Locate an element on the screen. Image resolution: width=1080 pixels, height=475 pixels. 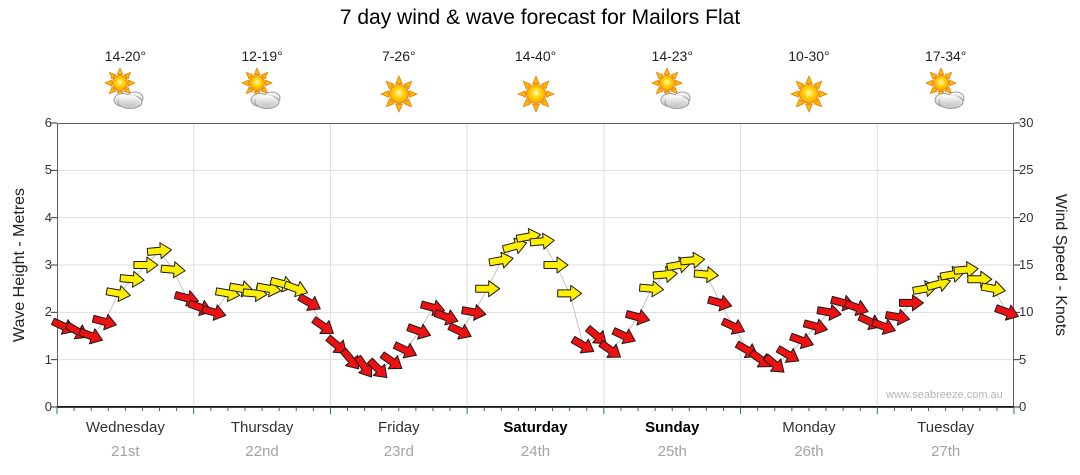
right-tick-label: 5 is located at coordinates (1023, 359).